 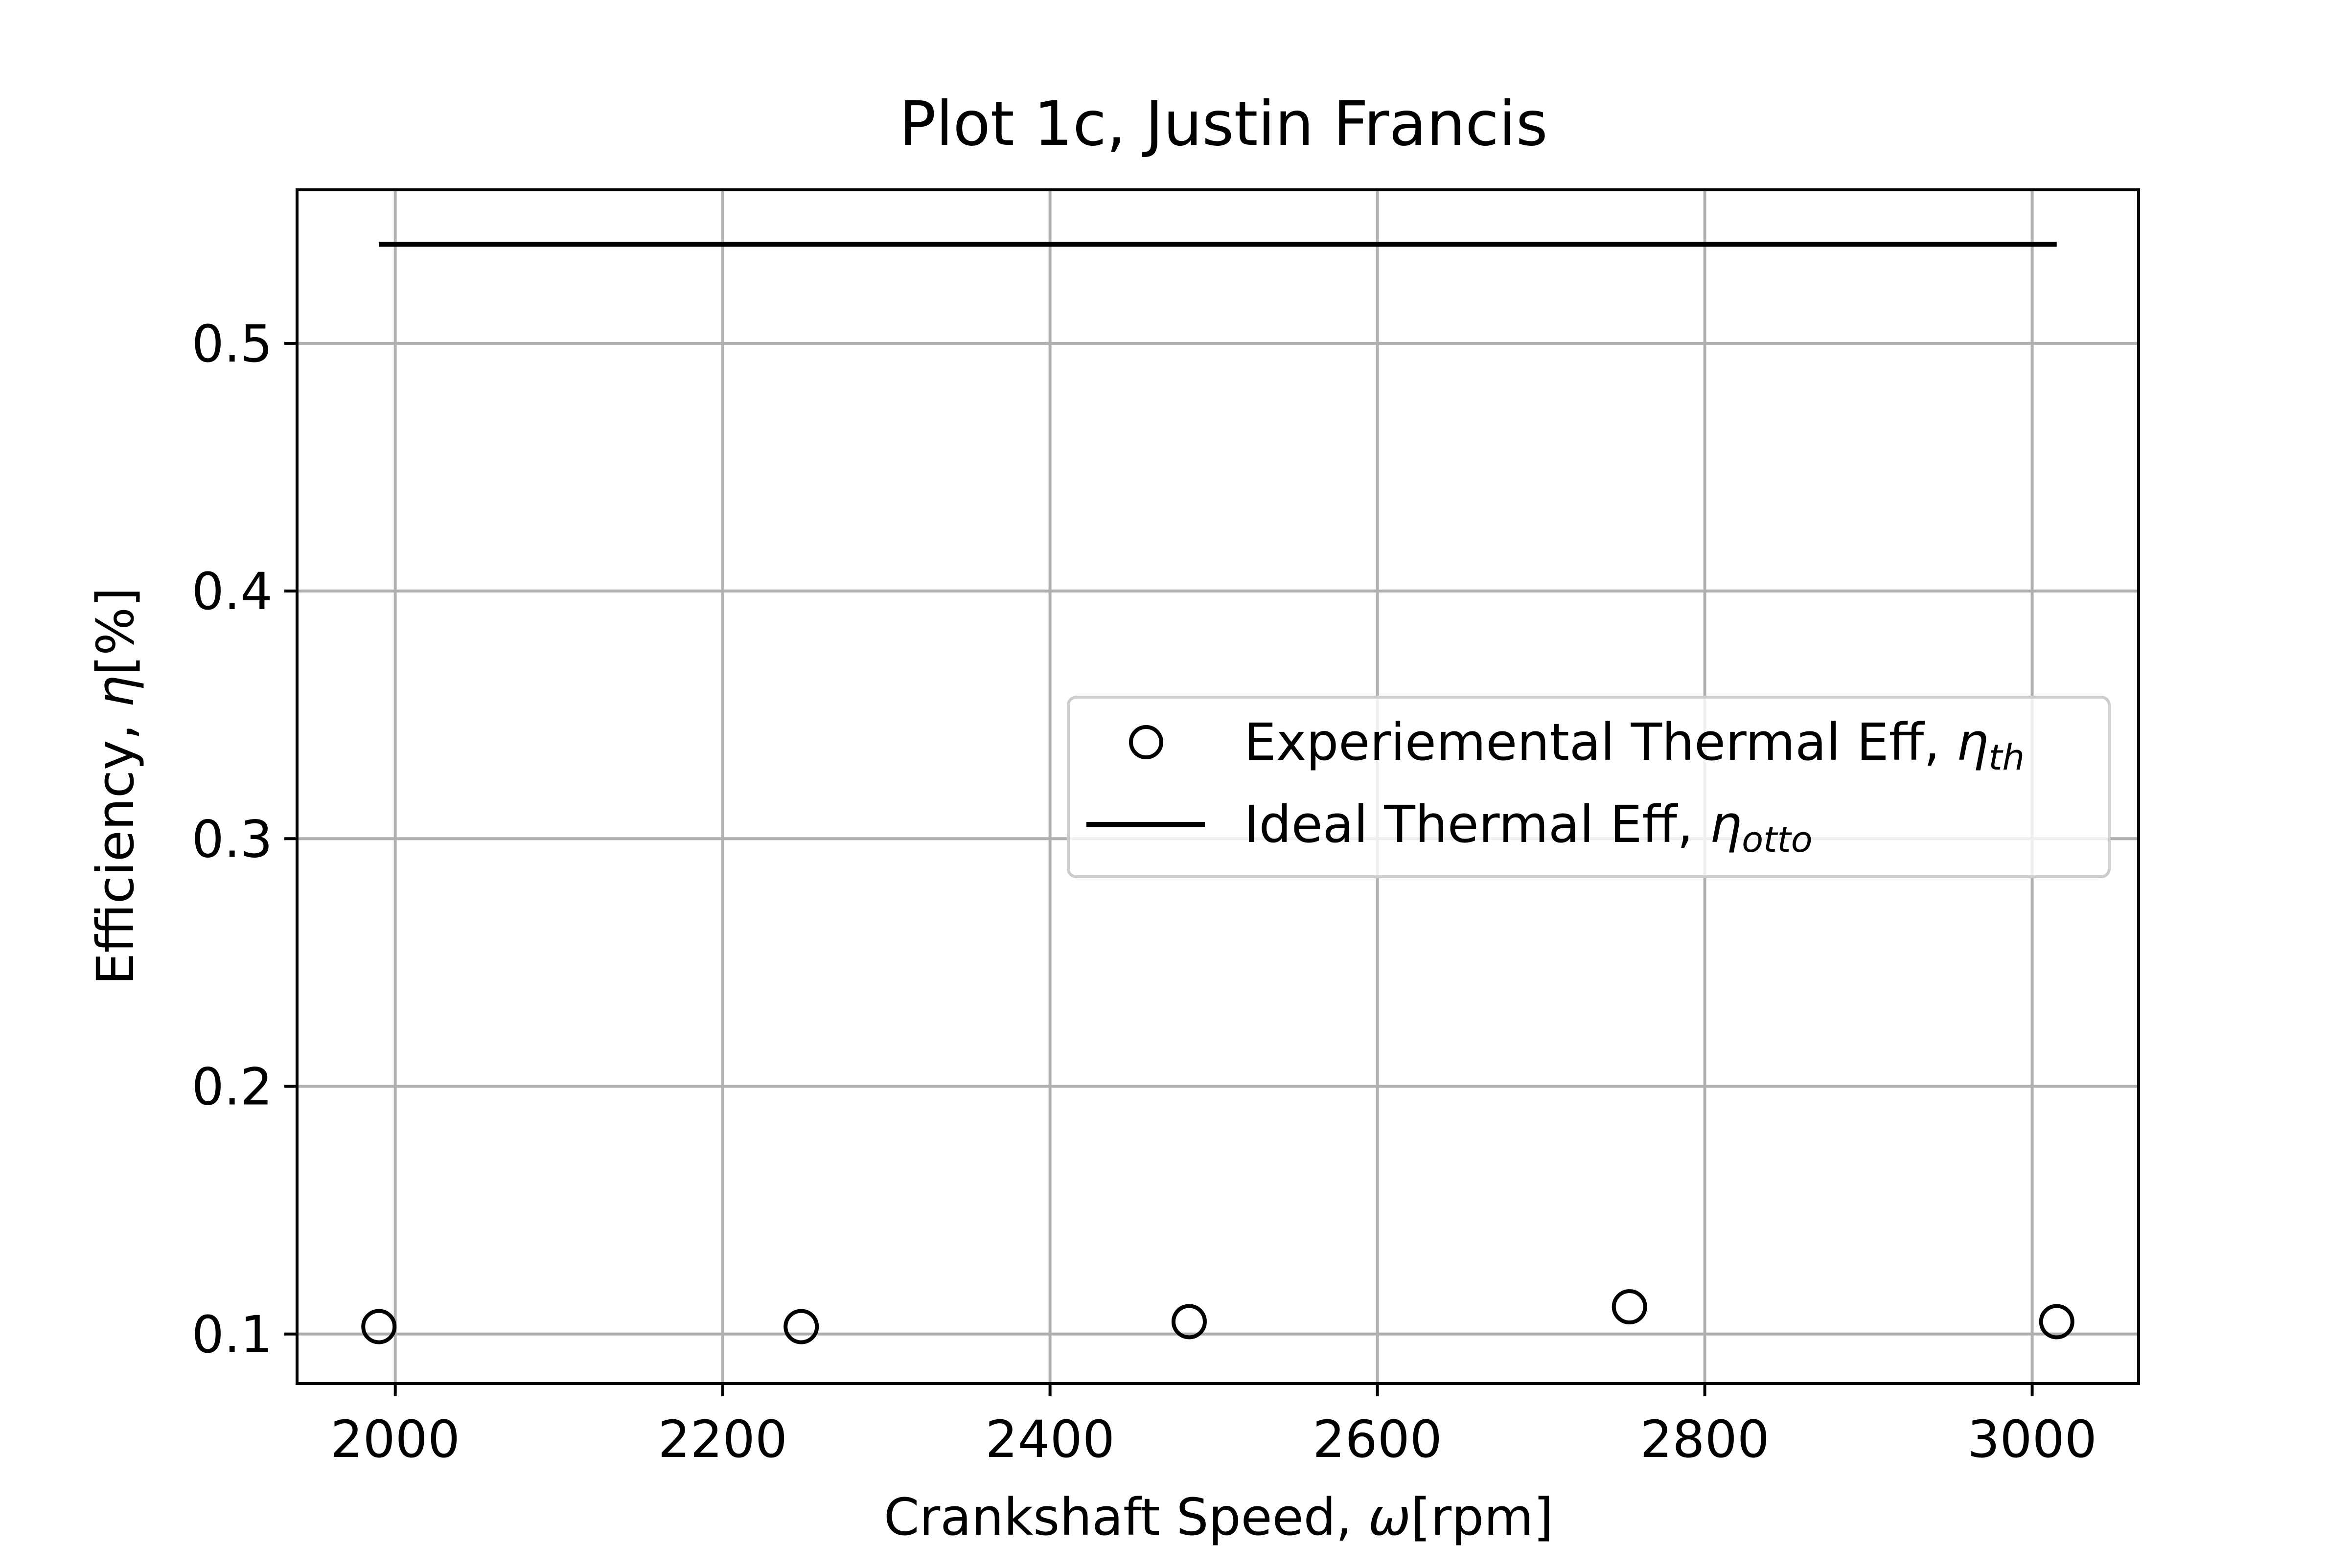 What do you see at coordinates (722, 1439) in the screenshot?
I see `x-tick-label: 2200` at bounding box center [722, 1439].